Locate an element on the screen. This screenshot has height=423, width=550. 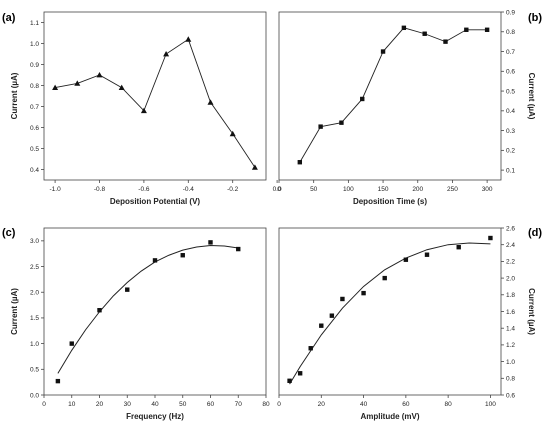
y-tick-label: 1.1 is located at coordinates (34, 23).